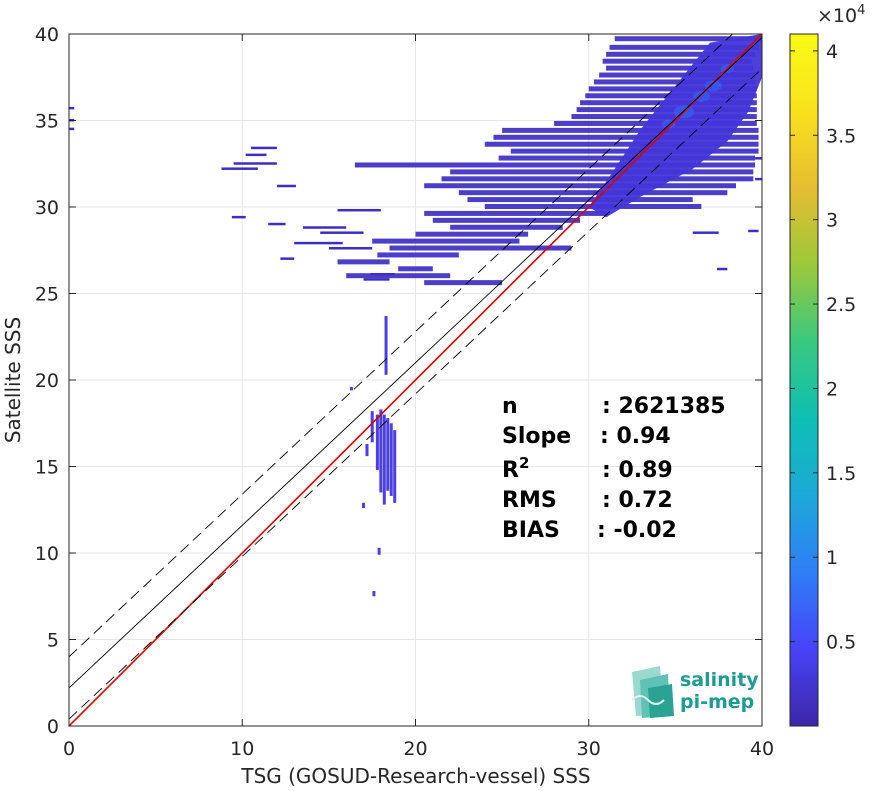  I want to click on y-tick-label-15: 15, so click(47, 468).